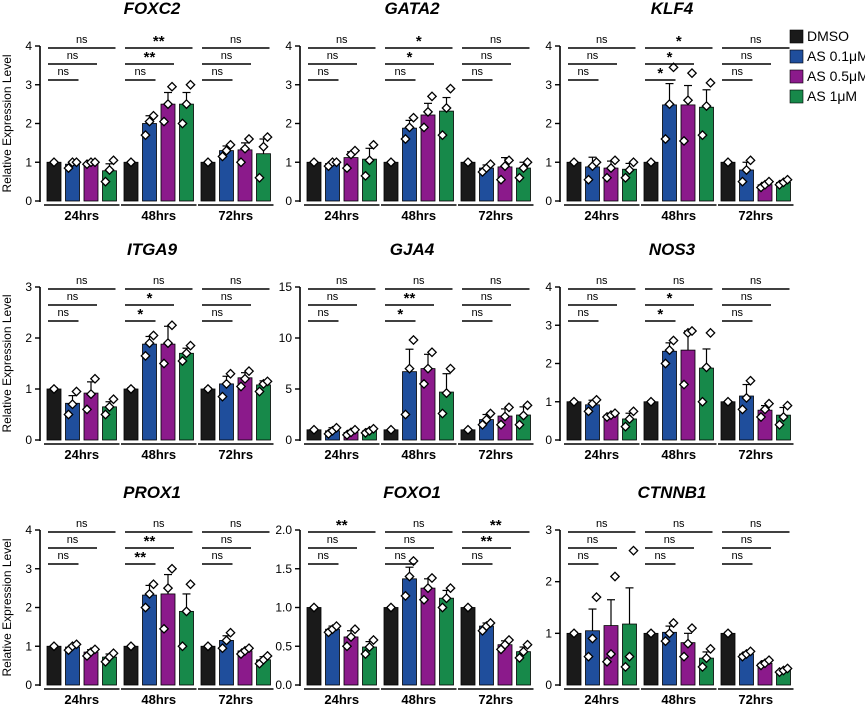 The height and width of the screenshot is (709, 865). What do you see at coordinates (828, 36) in the screenshot?
I see `legend-label: DMSO` at bounding box center [828, 36].